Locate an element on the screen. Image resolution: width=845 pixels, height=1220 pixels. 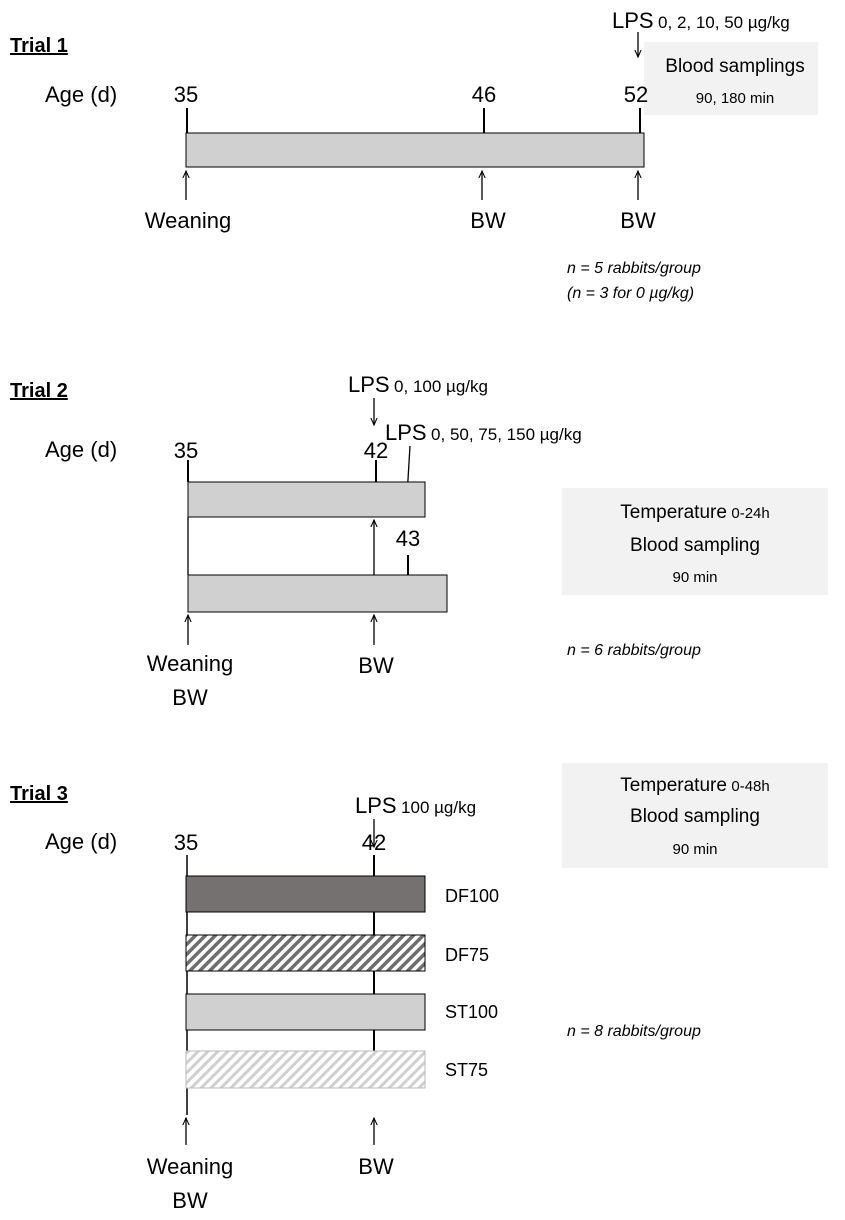
group-label: ST100 is located at coordinates (471, 1012).